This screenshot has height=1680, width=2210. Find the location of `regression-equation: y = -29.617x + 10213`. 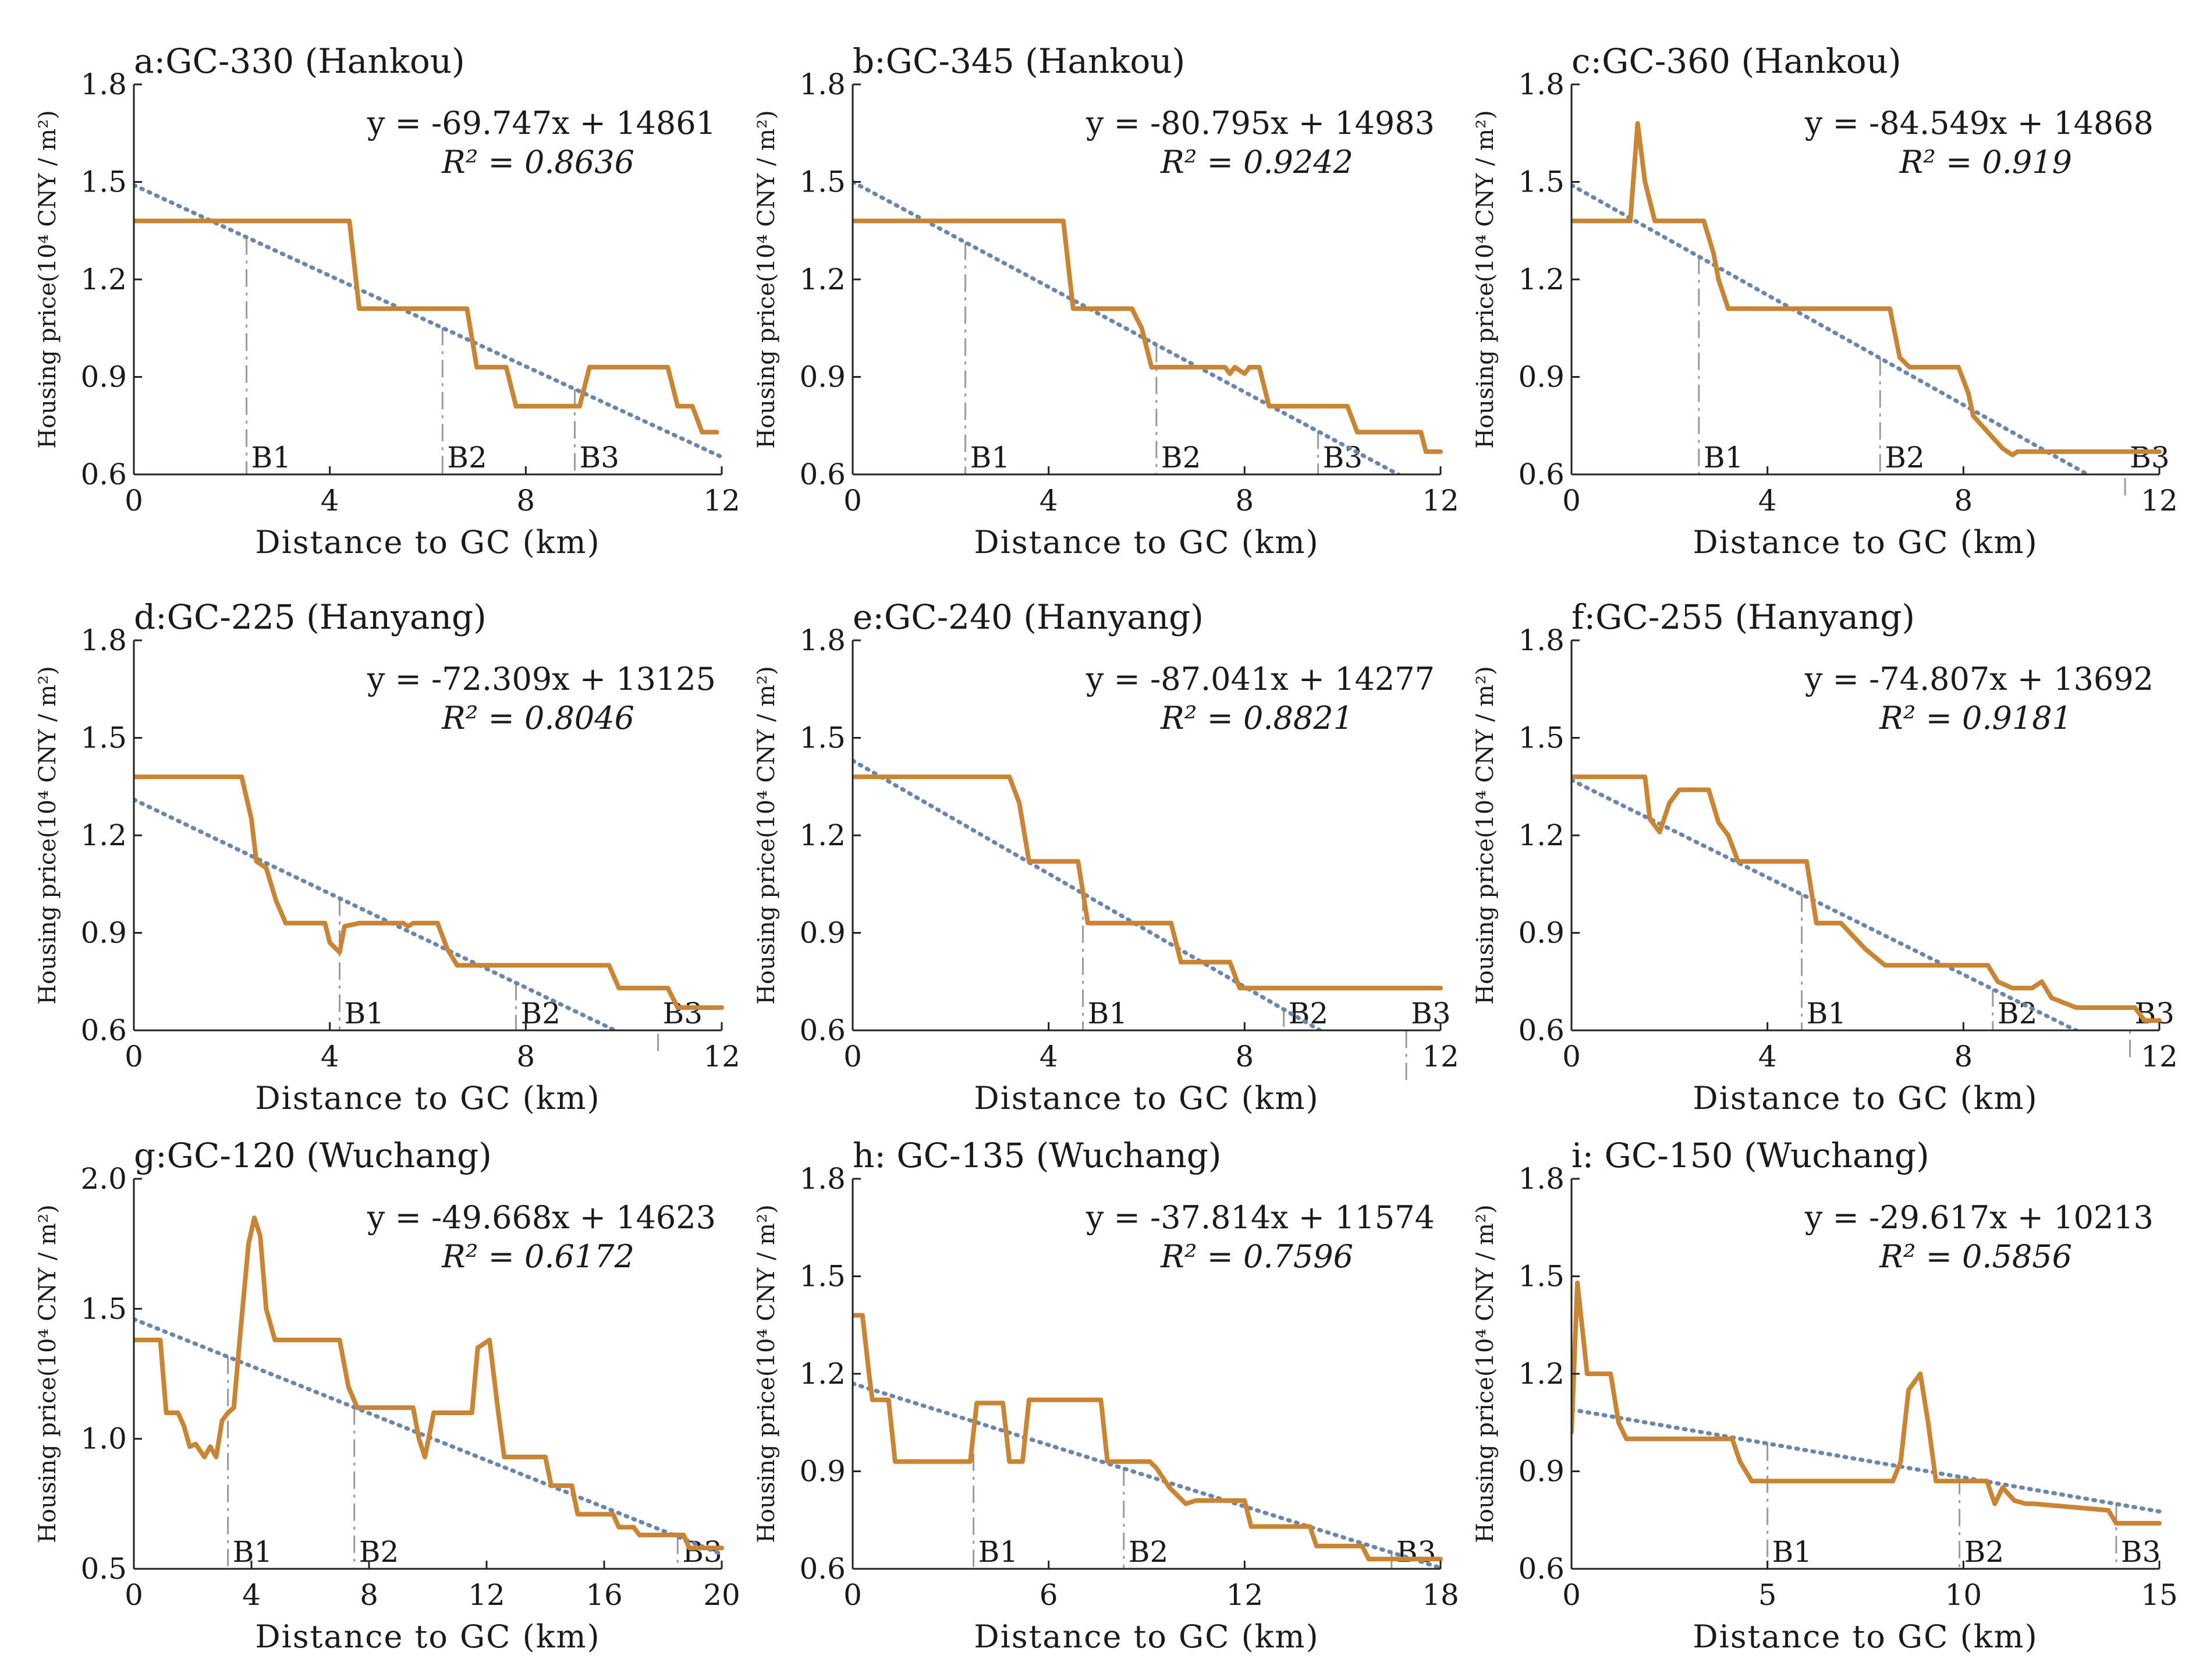

regression-equation: y = -29.617x + 10213 is located at coordinates (1979, 1217).